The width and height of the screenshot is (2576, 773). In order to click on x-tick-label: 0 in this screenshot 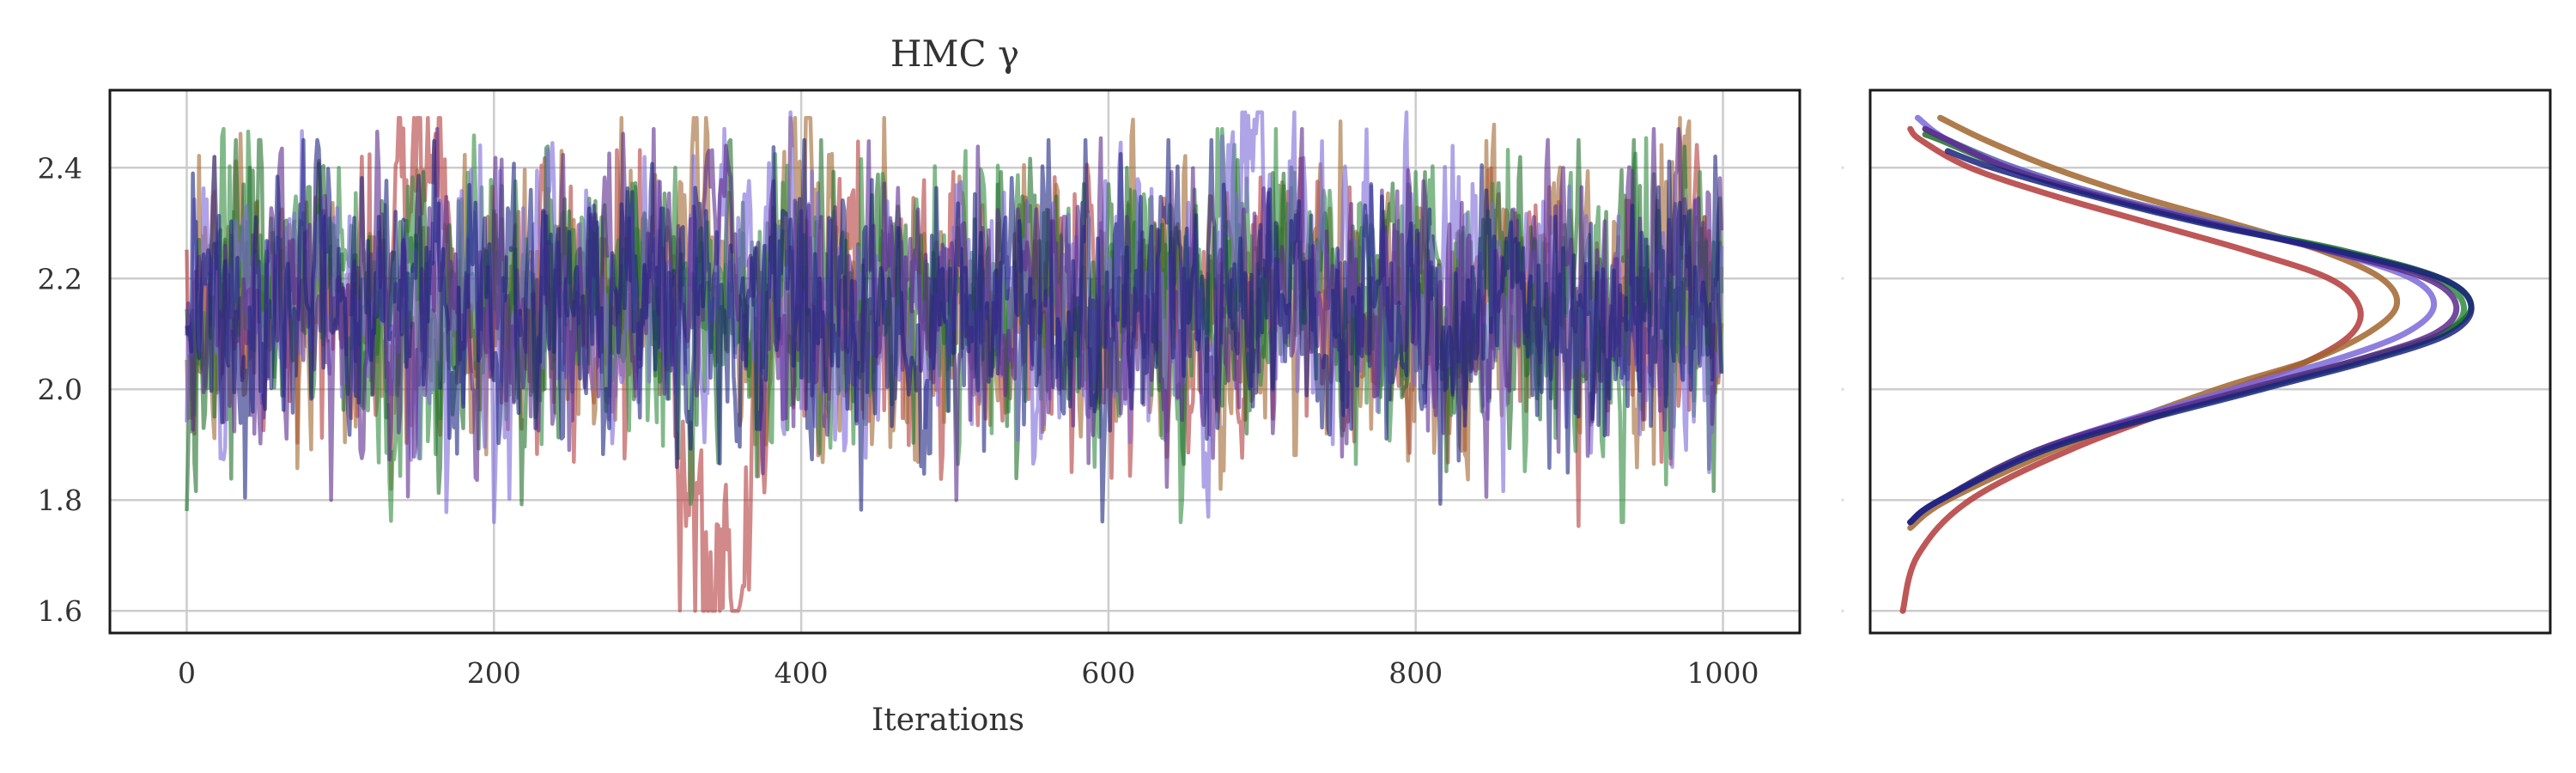, I will do `click(187, 673)`.